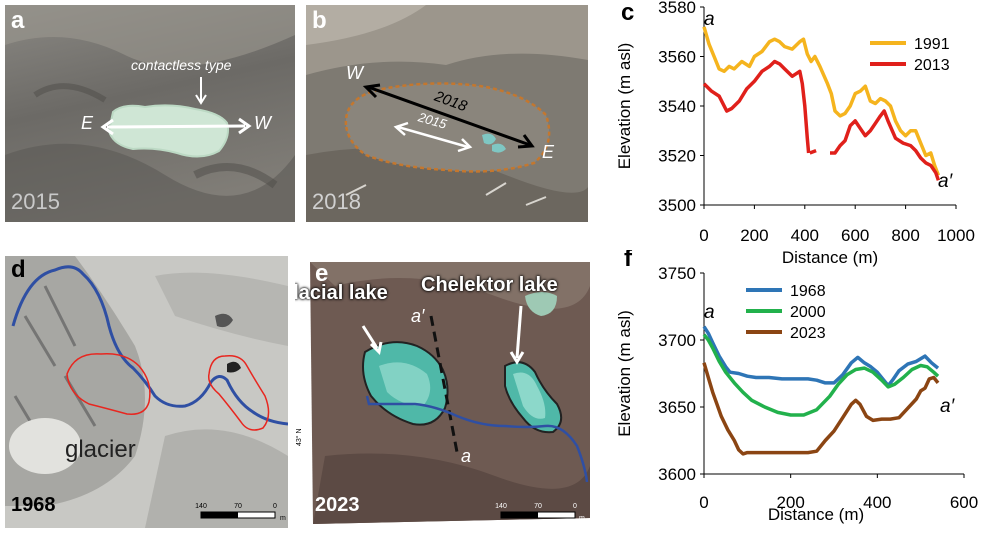  Describe the element at coordinates (275, 506) in the screenshot. I see `scale-tick-d-0: 0` at that location.